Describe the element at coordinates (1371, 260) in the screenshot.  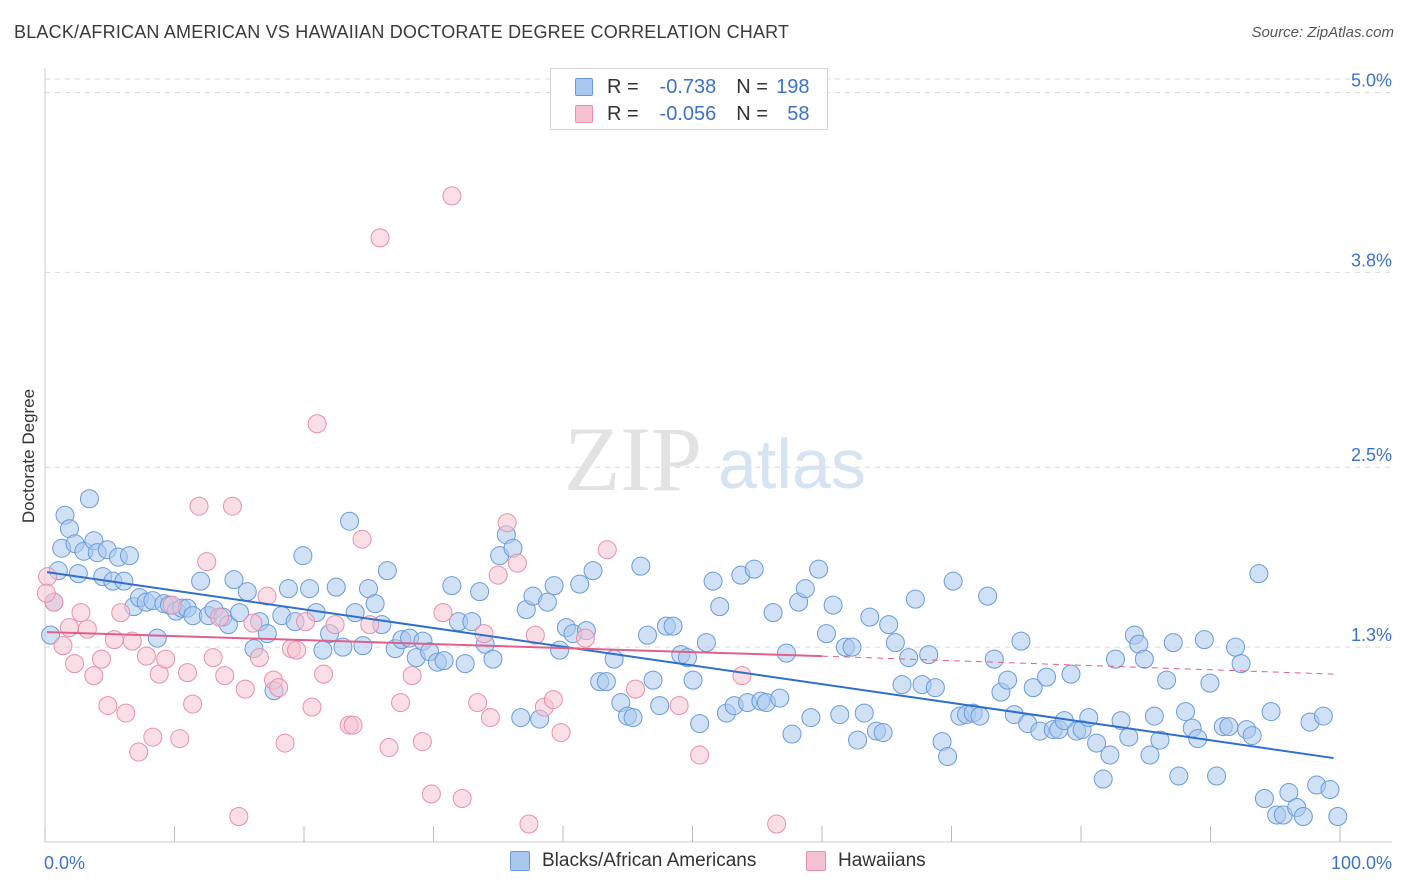
I see `y-tick-label: 3.8%` at that location.